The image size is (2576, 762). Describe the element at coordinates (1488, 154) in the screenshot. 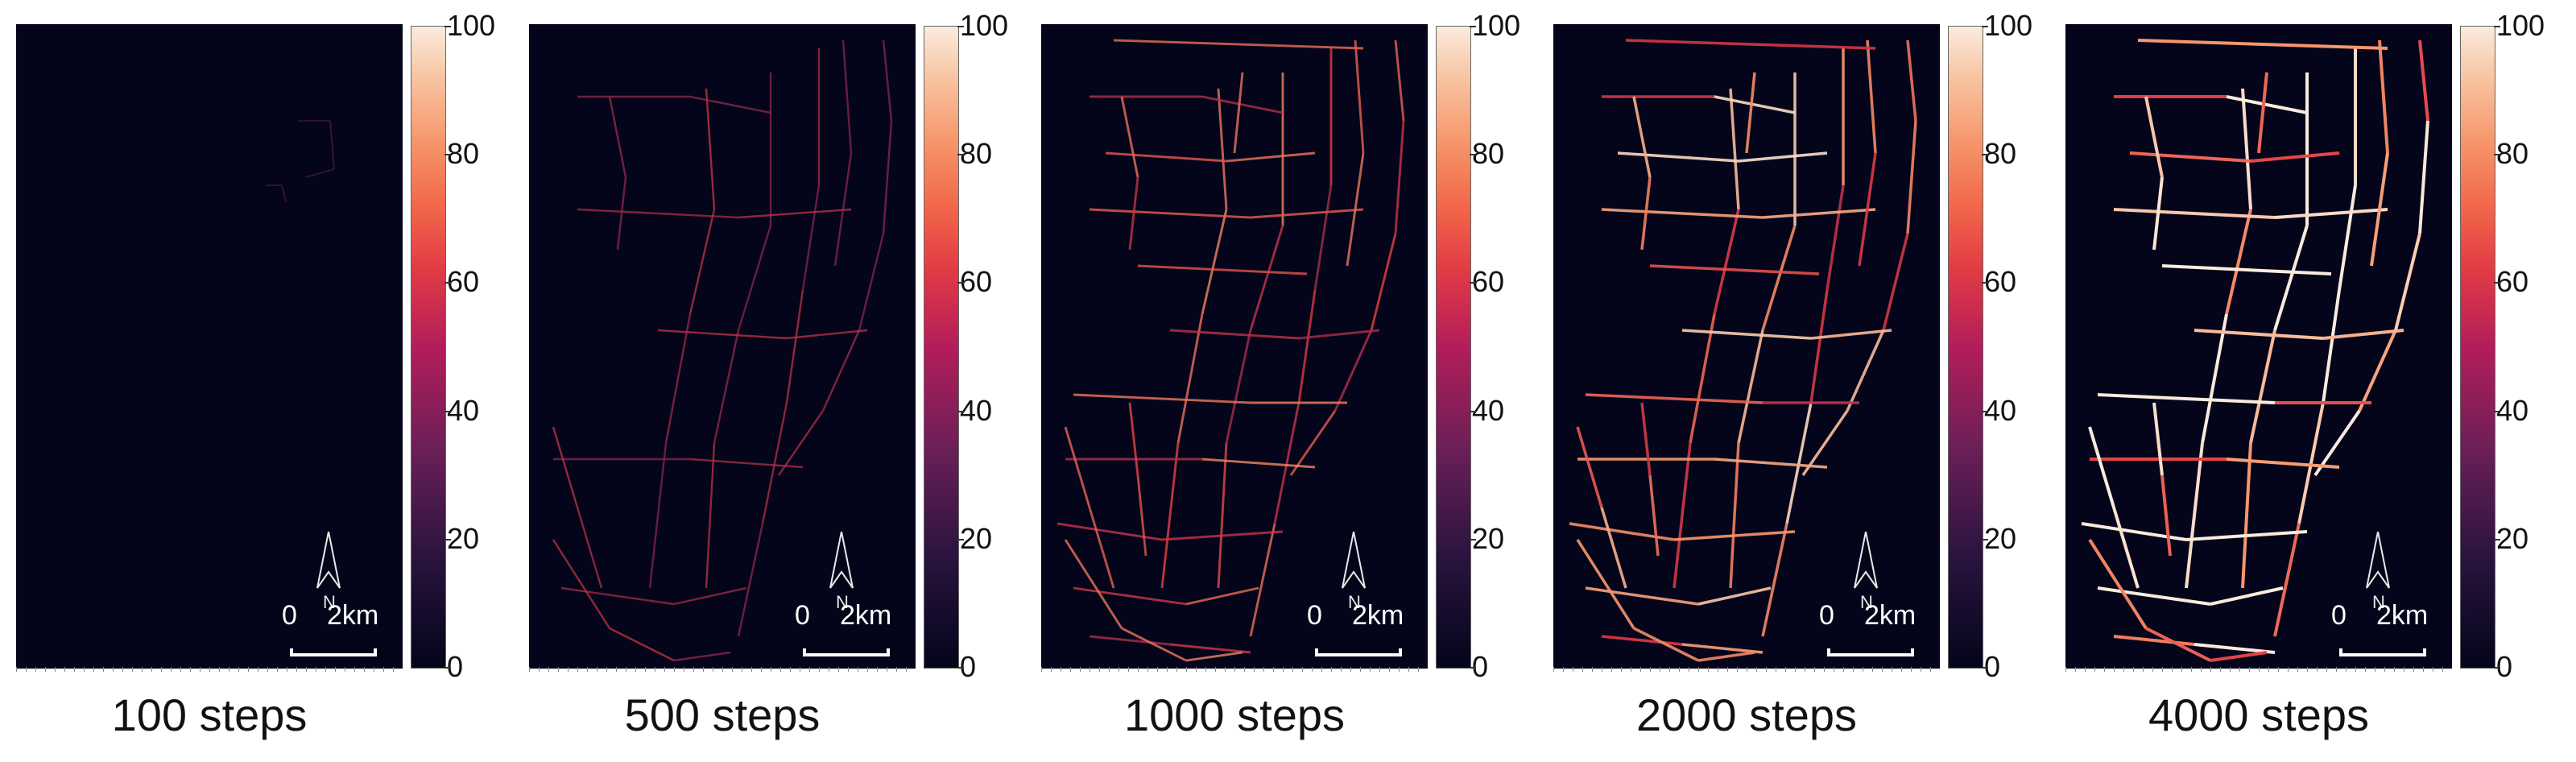

I see `colorbar-tick-label: 80` at that location.